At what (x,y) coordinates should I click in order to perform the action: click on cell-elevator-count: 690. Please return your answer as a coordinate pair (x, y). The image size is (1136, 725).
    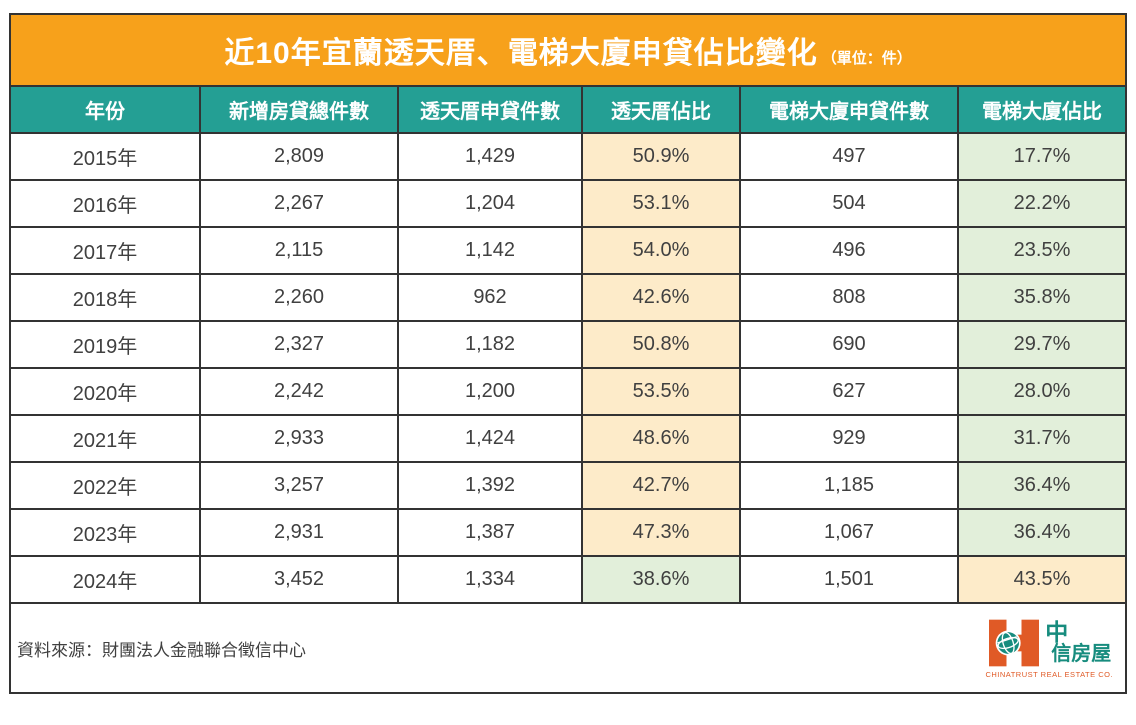
    Looking at the image, I should click on (849, 344).